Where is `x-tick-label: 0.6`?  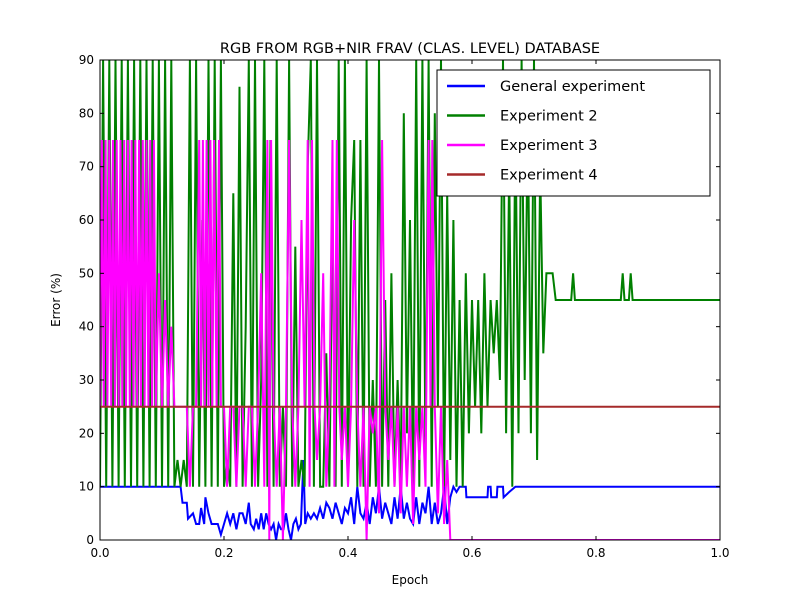 x-tick-label: 0.6 is located at coordinates (471, 553).